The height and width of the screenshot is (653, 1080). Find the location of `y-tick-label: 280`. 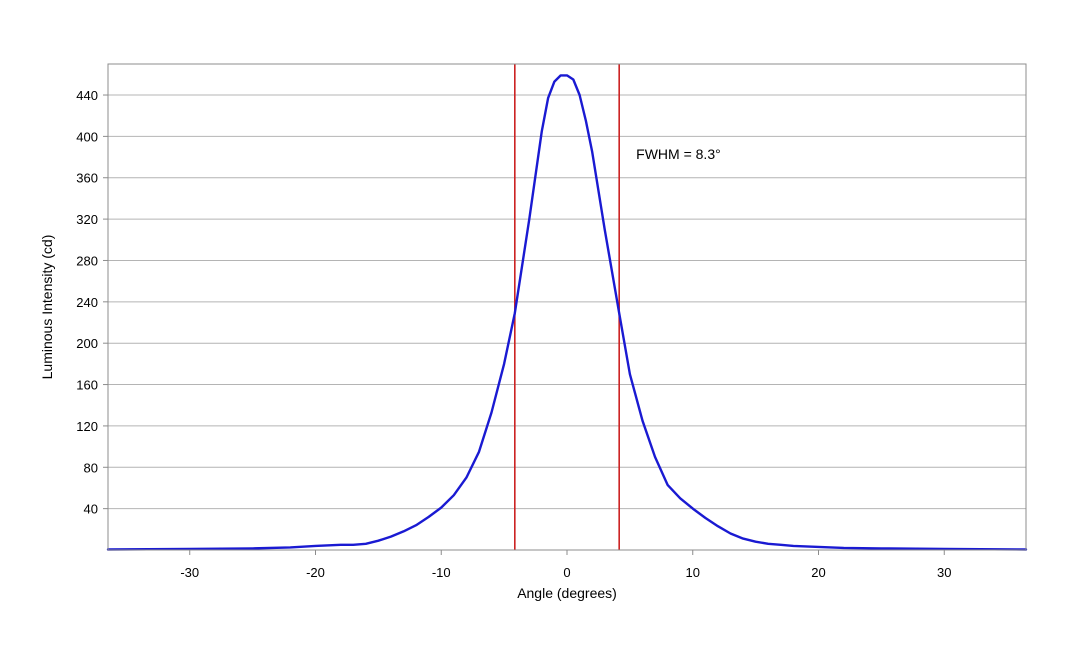

y-tick-label: 280 is located at coordinates (87, 260).